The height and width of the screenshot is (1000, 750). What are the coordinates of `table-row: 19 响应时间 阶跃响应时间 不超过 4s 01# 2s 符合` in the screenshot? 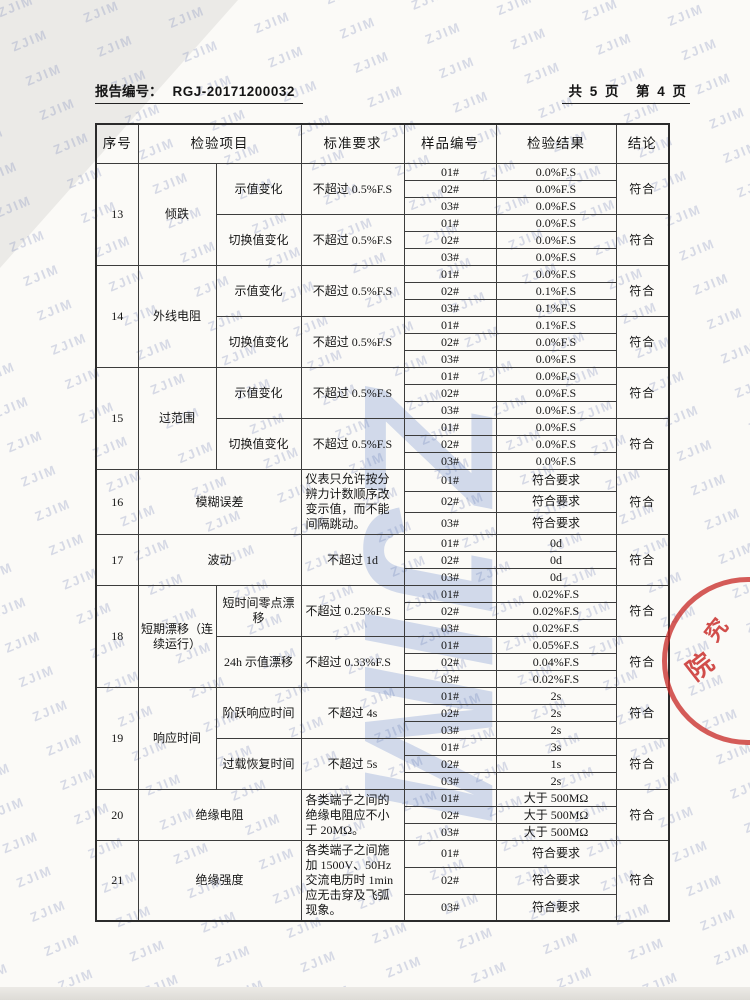 It's located at (382, 738).